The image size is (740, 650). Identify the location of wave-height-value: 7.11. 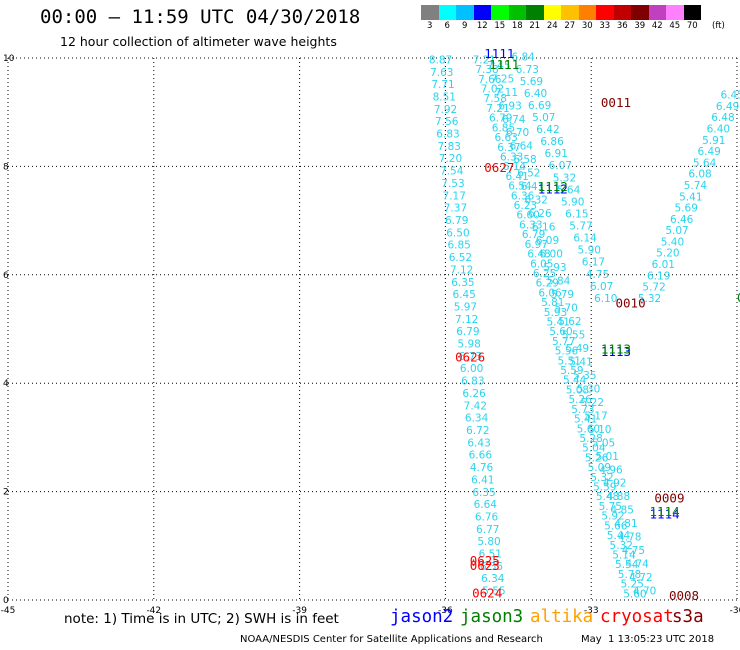
(506, 93).